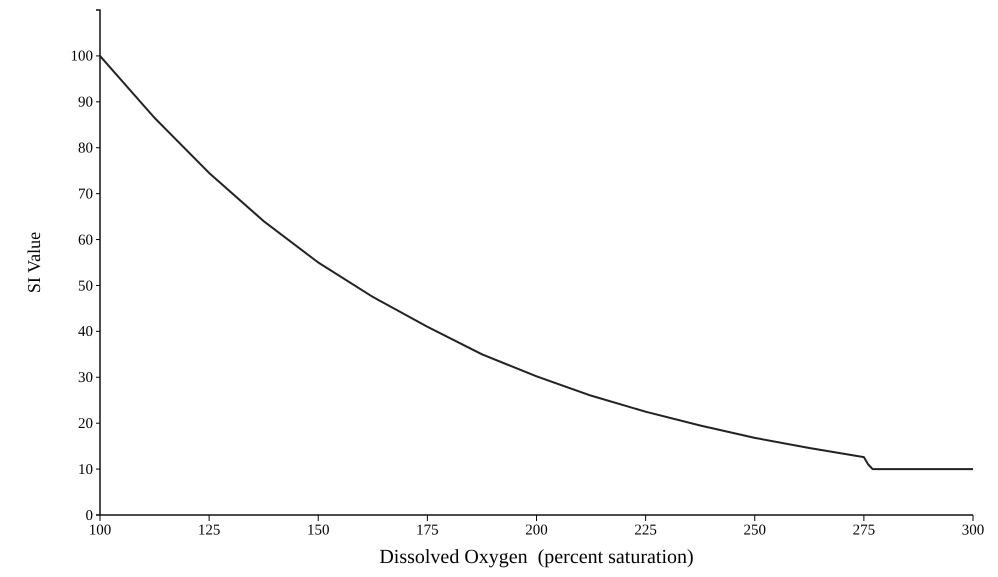  I want to click on x-tick-label: 300, so click(973, 530).